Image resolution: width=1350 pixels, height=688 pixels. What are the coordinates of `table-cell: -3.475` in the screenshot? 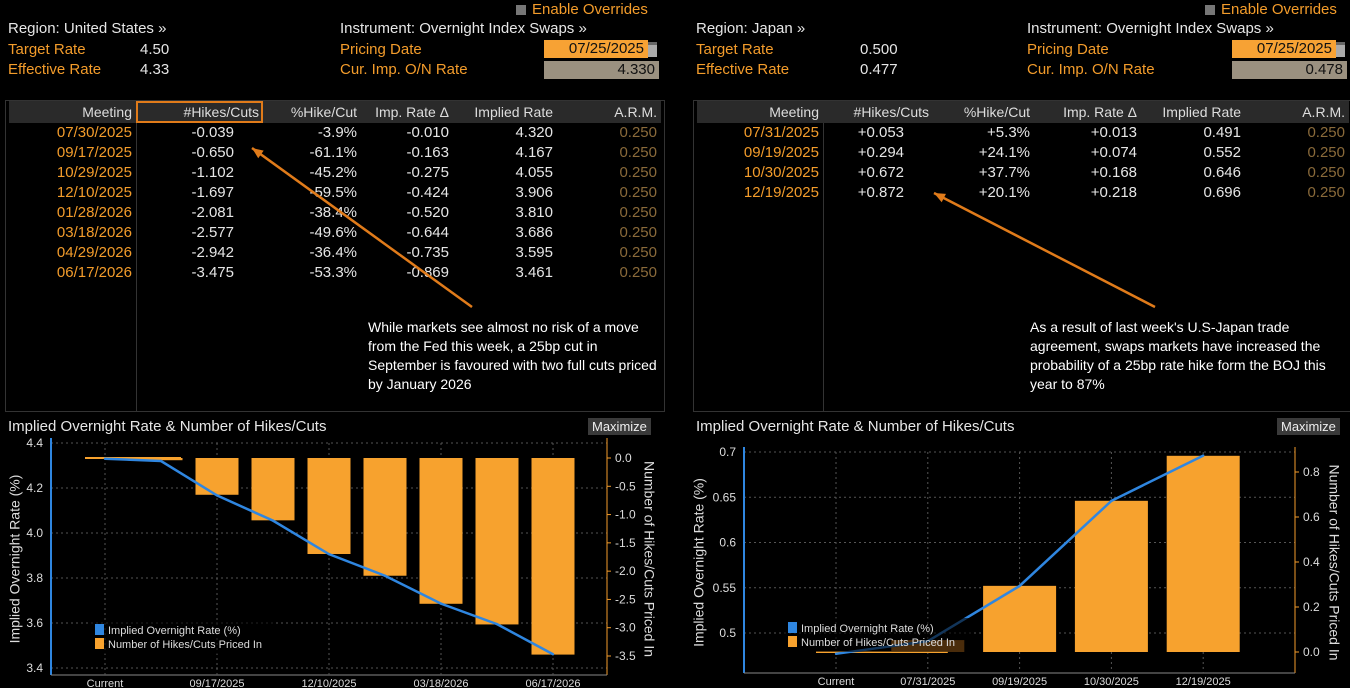 It's located at (212, 272).